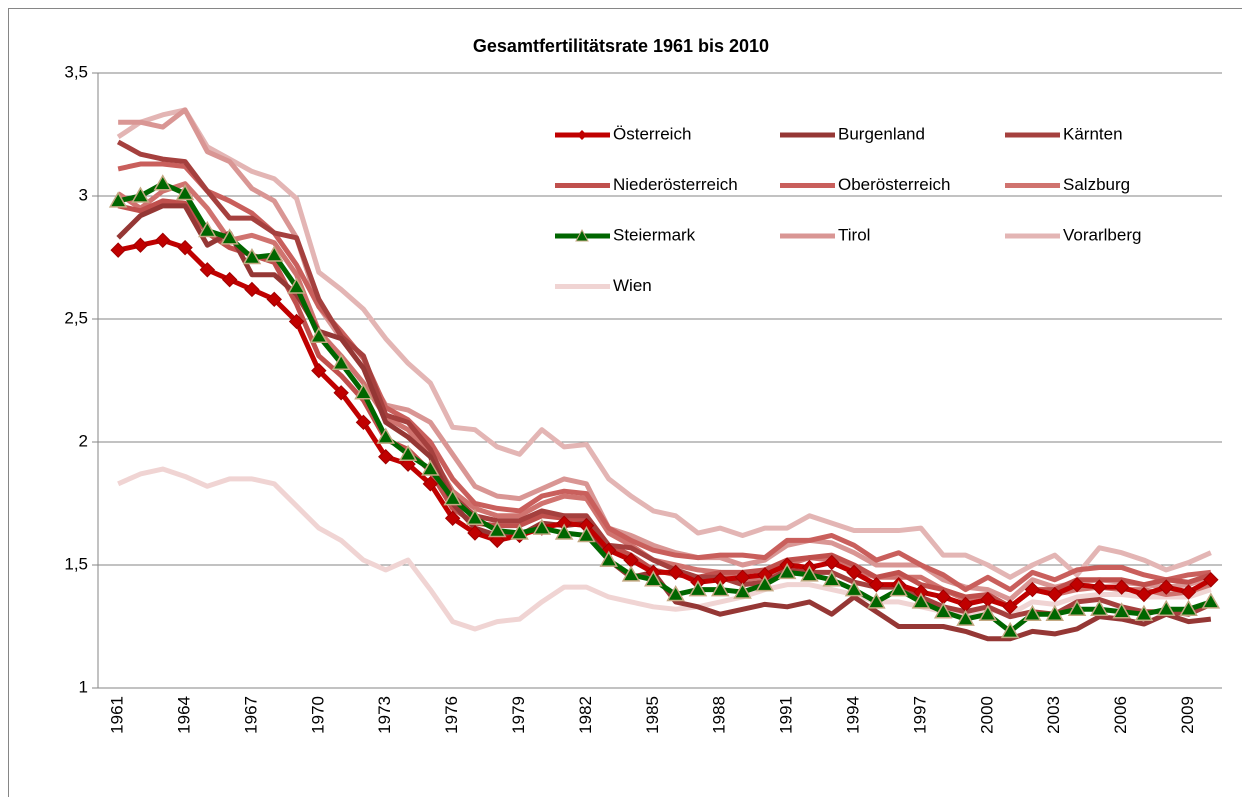  What do you see at coordinates (184, 715) in the screenshot?
I see `x-tick-label: 1964` at bounding box center [184, 715].